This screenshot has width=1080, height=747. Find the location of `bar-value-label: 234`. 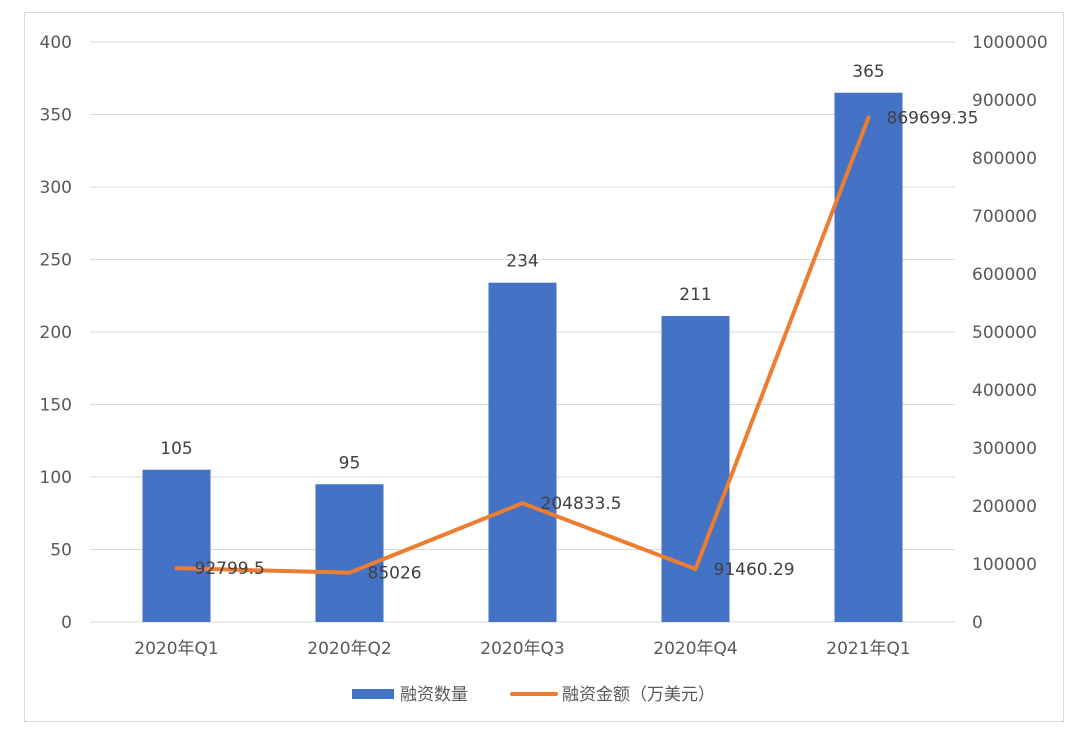

bar-value-label: 234 is located at coordinates (522, 262).